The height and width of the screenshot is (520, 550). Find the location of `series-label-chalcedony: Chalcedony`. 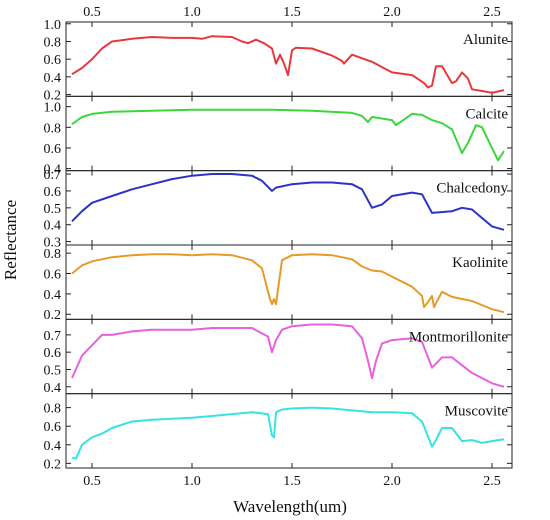

series-label-chalcedony: Chalcedony is located at coordinates (472, 189).